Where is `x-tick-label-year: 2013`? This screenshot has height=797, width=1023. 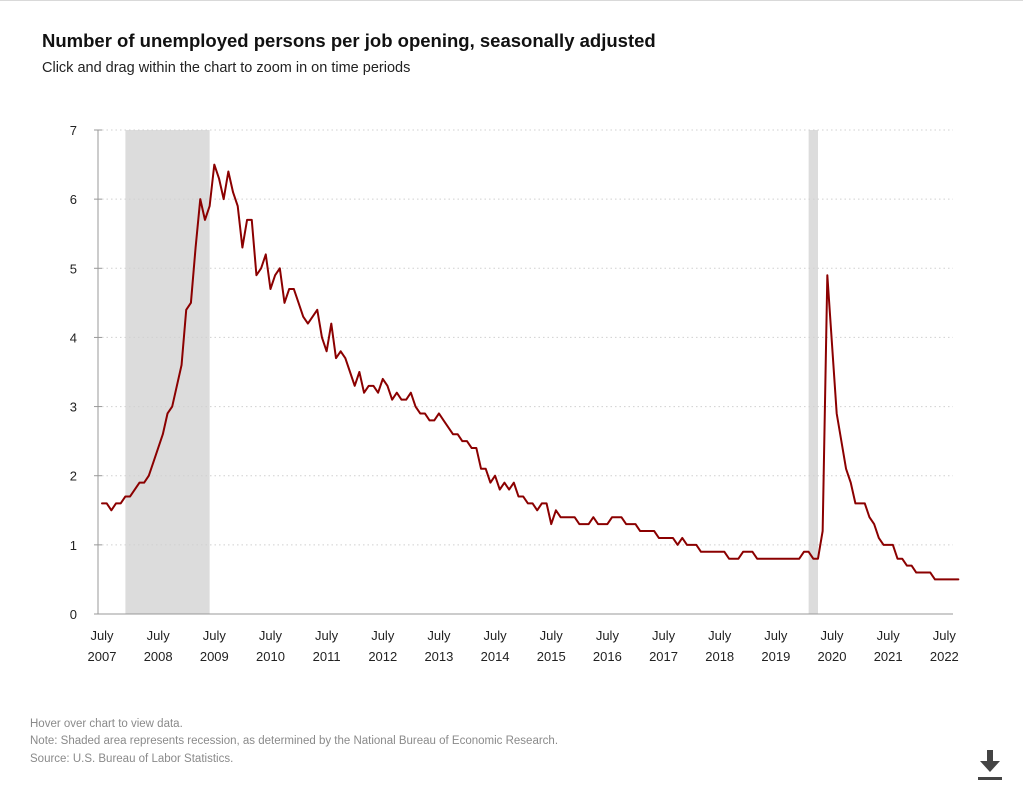 x-tick-label-year: 2013 is located at coordinates (438, 656).